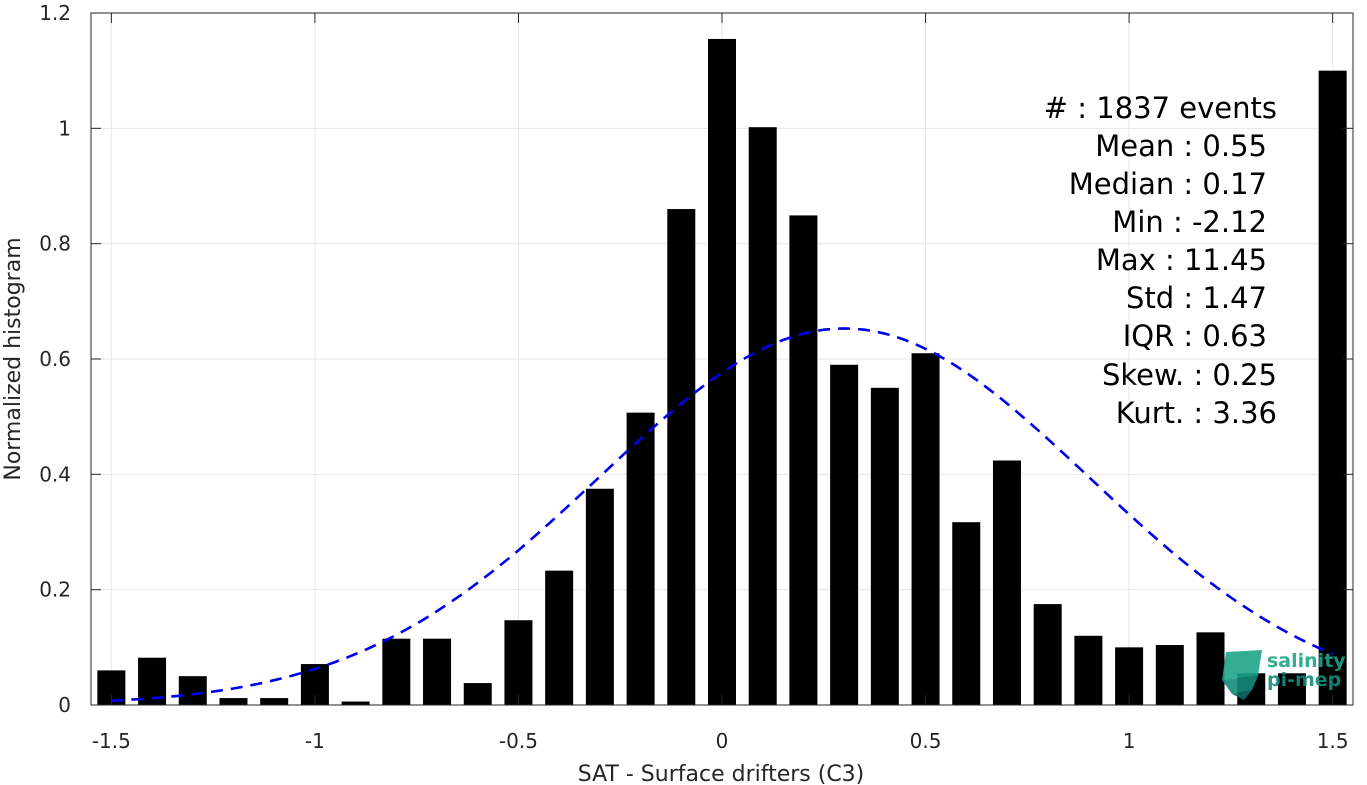 The height and width of the screenshot is (785, 1367). Describe the element at coordinates (1181, 146) in the screenshot. I see `stat-mean: Mean : 0.55` at that location.